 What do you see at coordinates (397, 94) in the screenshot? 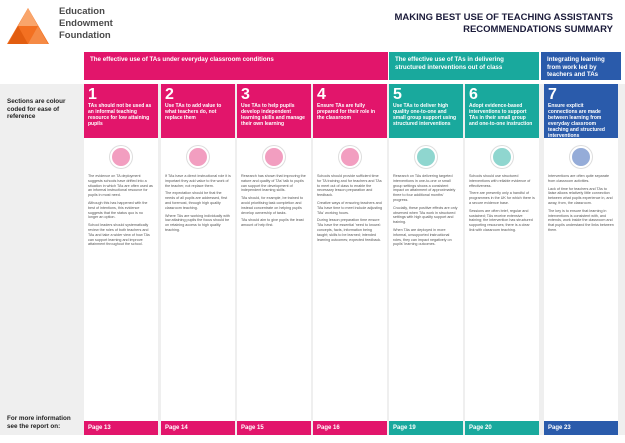
I see `recommendation-number: 5` at bounding box center [397, 94].